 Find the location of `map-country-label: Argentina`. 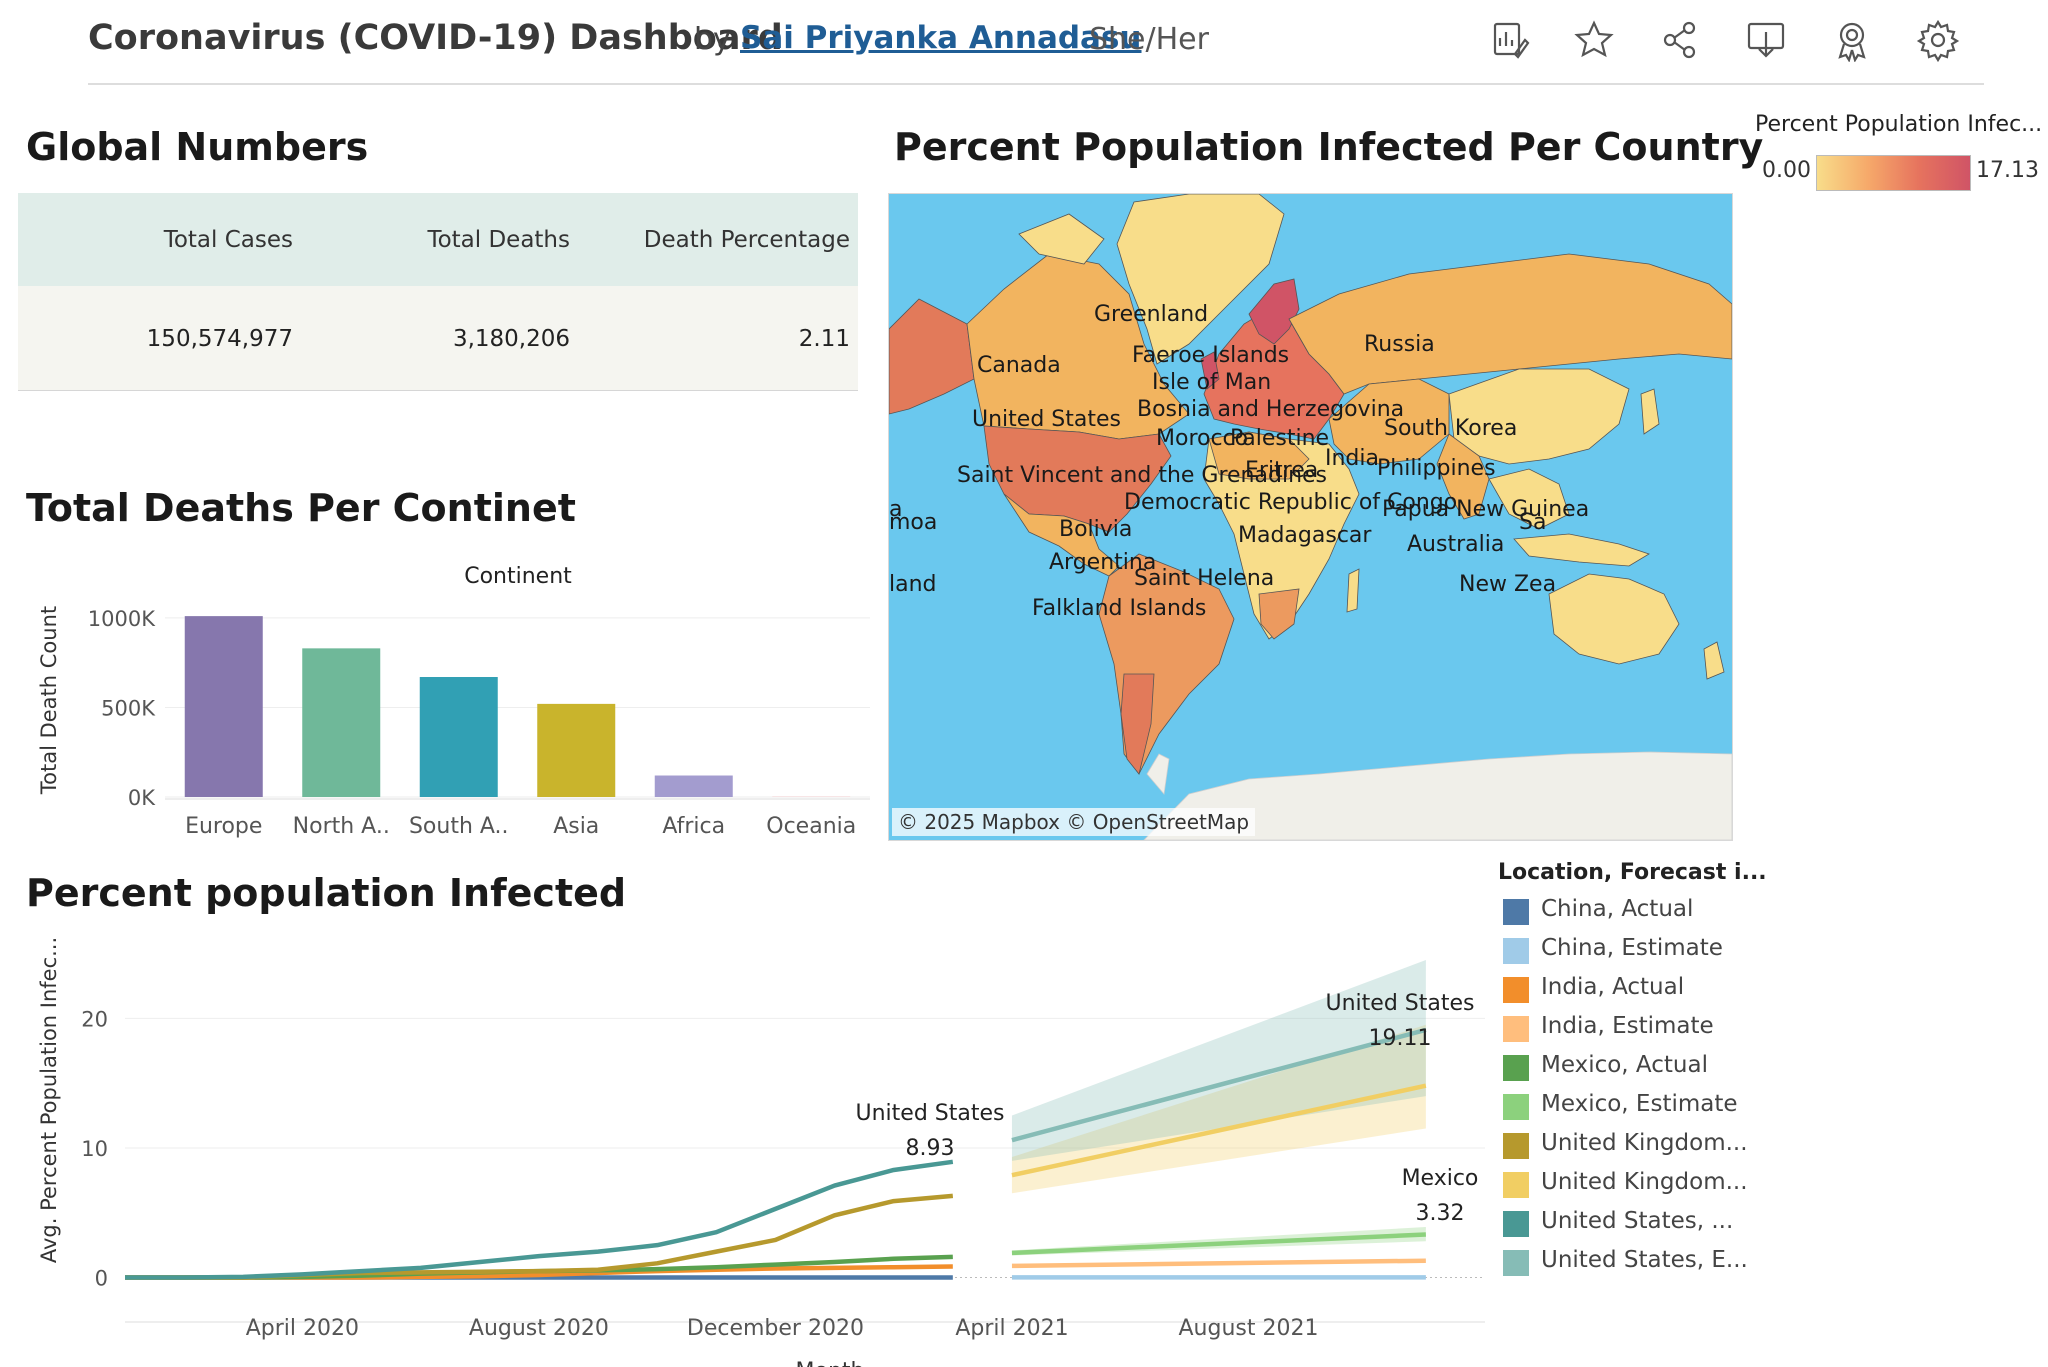

map-country-label: Argentina is located at coordinates (1102, 562).